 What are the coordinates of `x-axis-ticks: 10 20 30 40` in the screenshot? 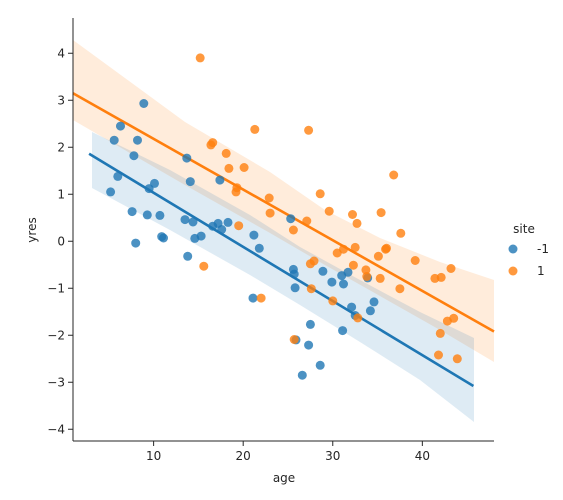 It's located at (288, 452).